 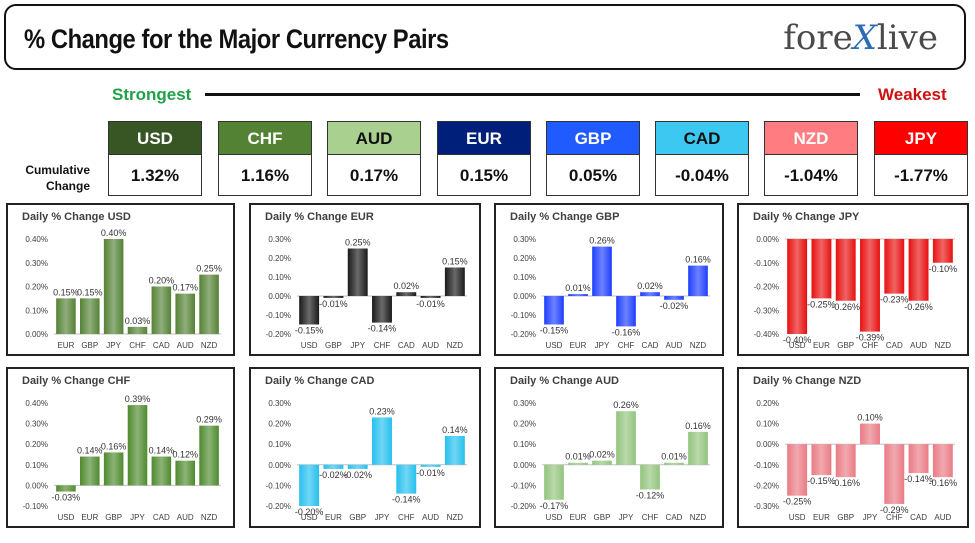 I want to click on data-label: 0.10%, so click(x=870, y=418).